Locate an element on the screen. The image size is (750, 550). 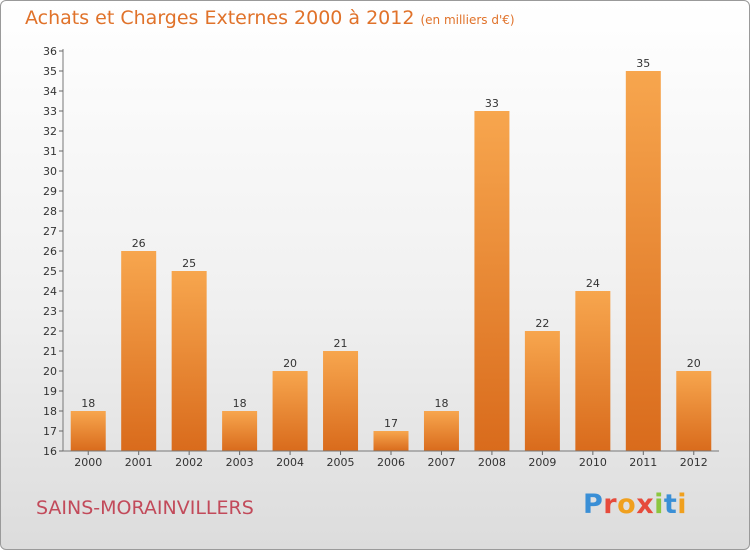
x-tick-label: 2007 is located at coordinates (441, 462).